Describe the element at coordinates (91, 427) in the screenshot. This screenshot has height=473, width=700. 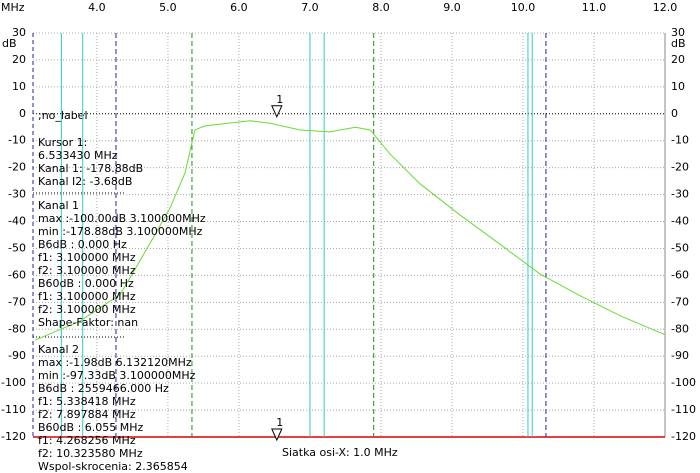
I see `annotation: B60dB : 6.055 MHz` at that location.